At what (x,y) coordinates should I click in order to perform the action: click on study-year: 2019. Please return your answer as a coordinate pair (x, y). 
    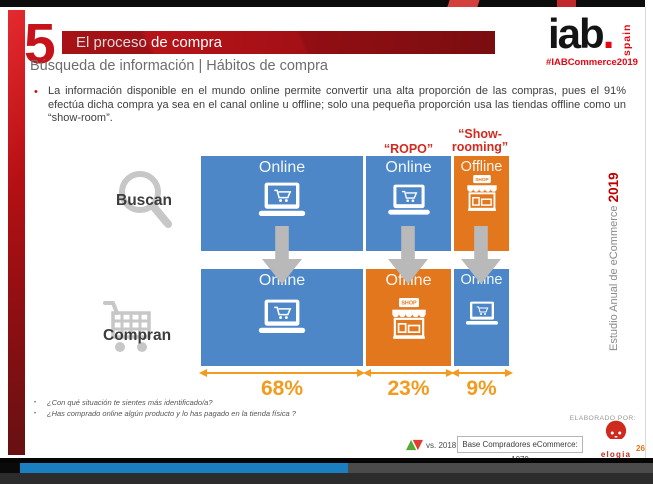
    Looking at the image, I should click on (613, 187).